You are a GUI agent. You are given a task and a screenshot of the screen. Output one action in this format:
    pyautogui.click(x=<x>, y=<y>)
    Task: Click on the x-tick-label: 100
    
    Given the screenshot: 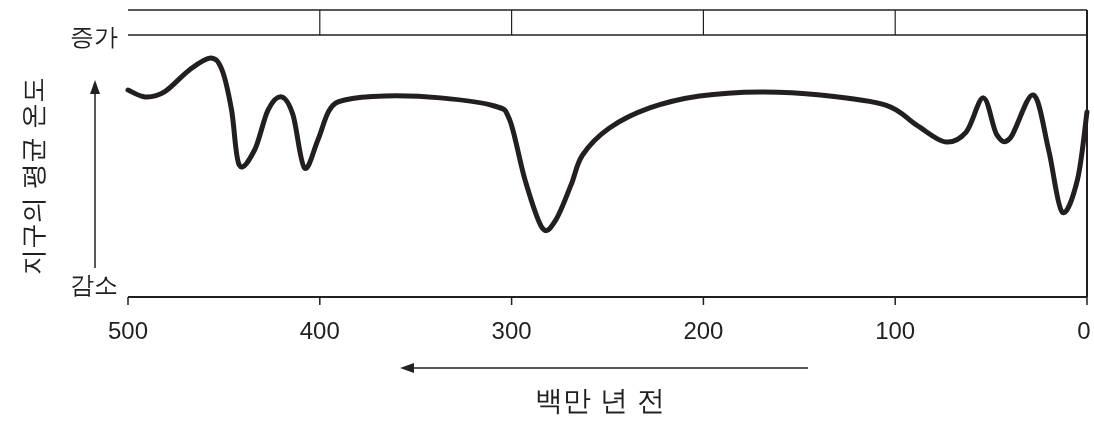 What is the action you would take?
    pyautogui.click(x=895, y=330)
    